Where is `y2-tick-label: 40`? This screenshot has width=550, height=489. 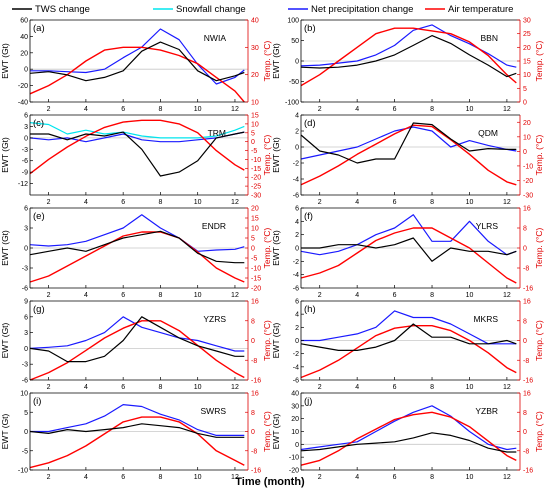
y2-tick-label: 40 is located at coordinates (255, 21).